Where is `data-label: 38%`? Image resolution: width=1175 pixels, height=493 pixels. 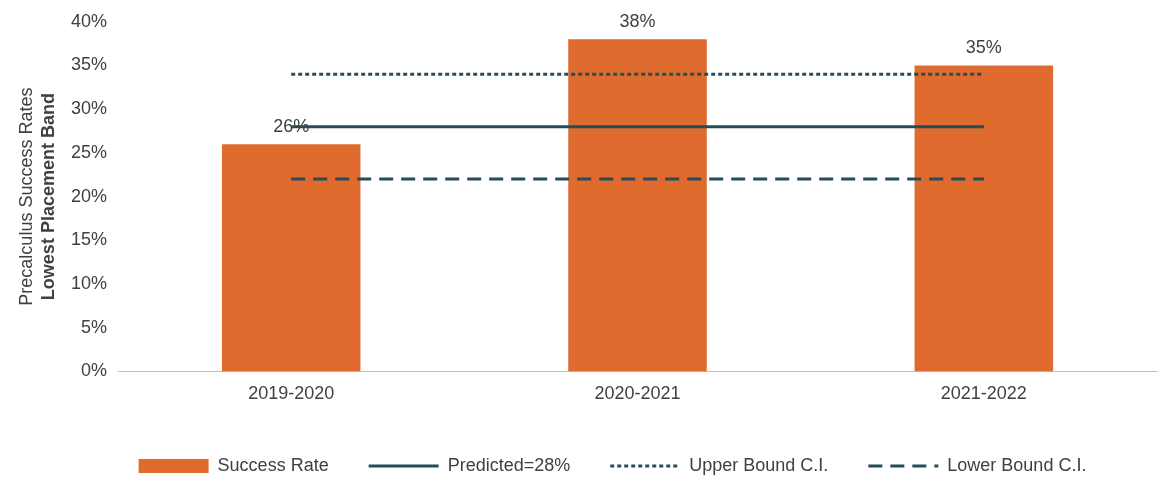 data-label: 38% is located at coordinates (637, 21).